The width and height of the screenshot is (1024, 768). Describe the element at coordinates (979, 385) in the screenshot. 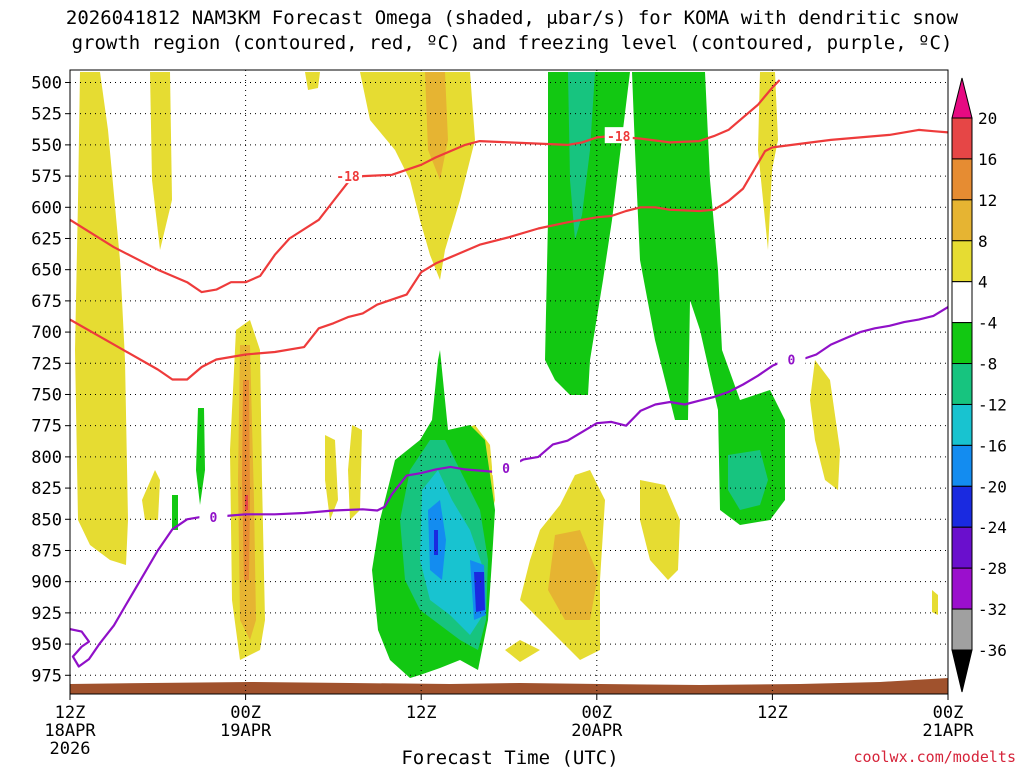

I see `colorbar: 20 16 12 8 4 -4 -8 -12 -16 -20 -24 -28 -32 -36` at that location.